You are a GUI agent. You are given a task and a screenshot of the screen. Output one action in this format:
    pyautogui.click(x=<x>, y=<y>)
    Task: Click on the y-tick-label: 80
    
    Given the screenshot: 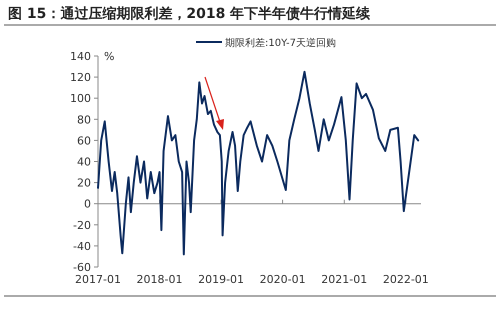 What is the action you would take?
    pyautogui.click(x=84, y=119)
    